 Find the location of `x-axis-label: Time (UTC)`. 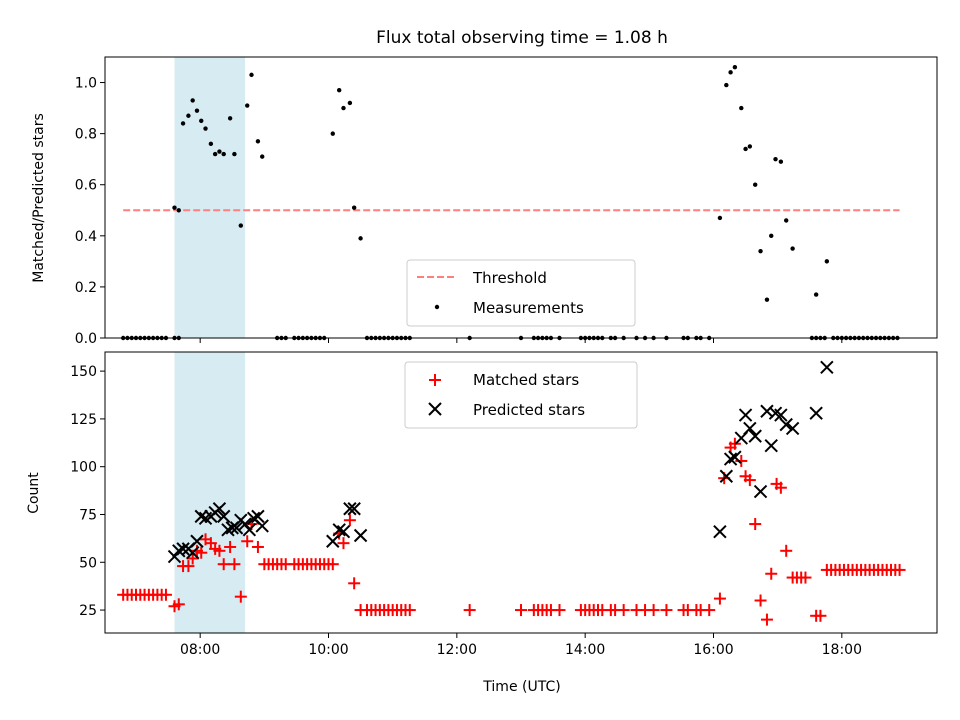

x-axis-label: Time (UTC) is located at coordinates (521, 687).